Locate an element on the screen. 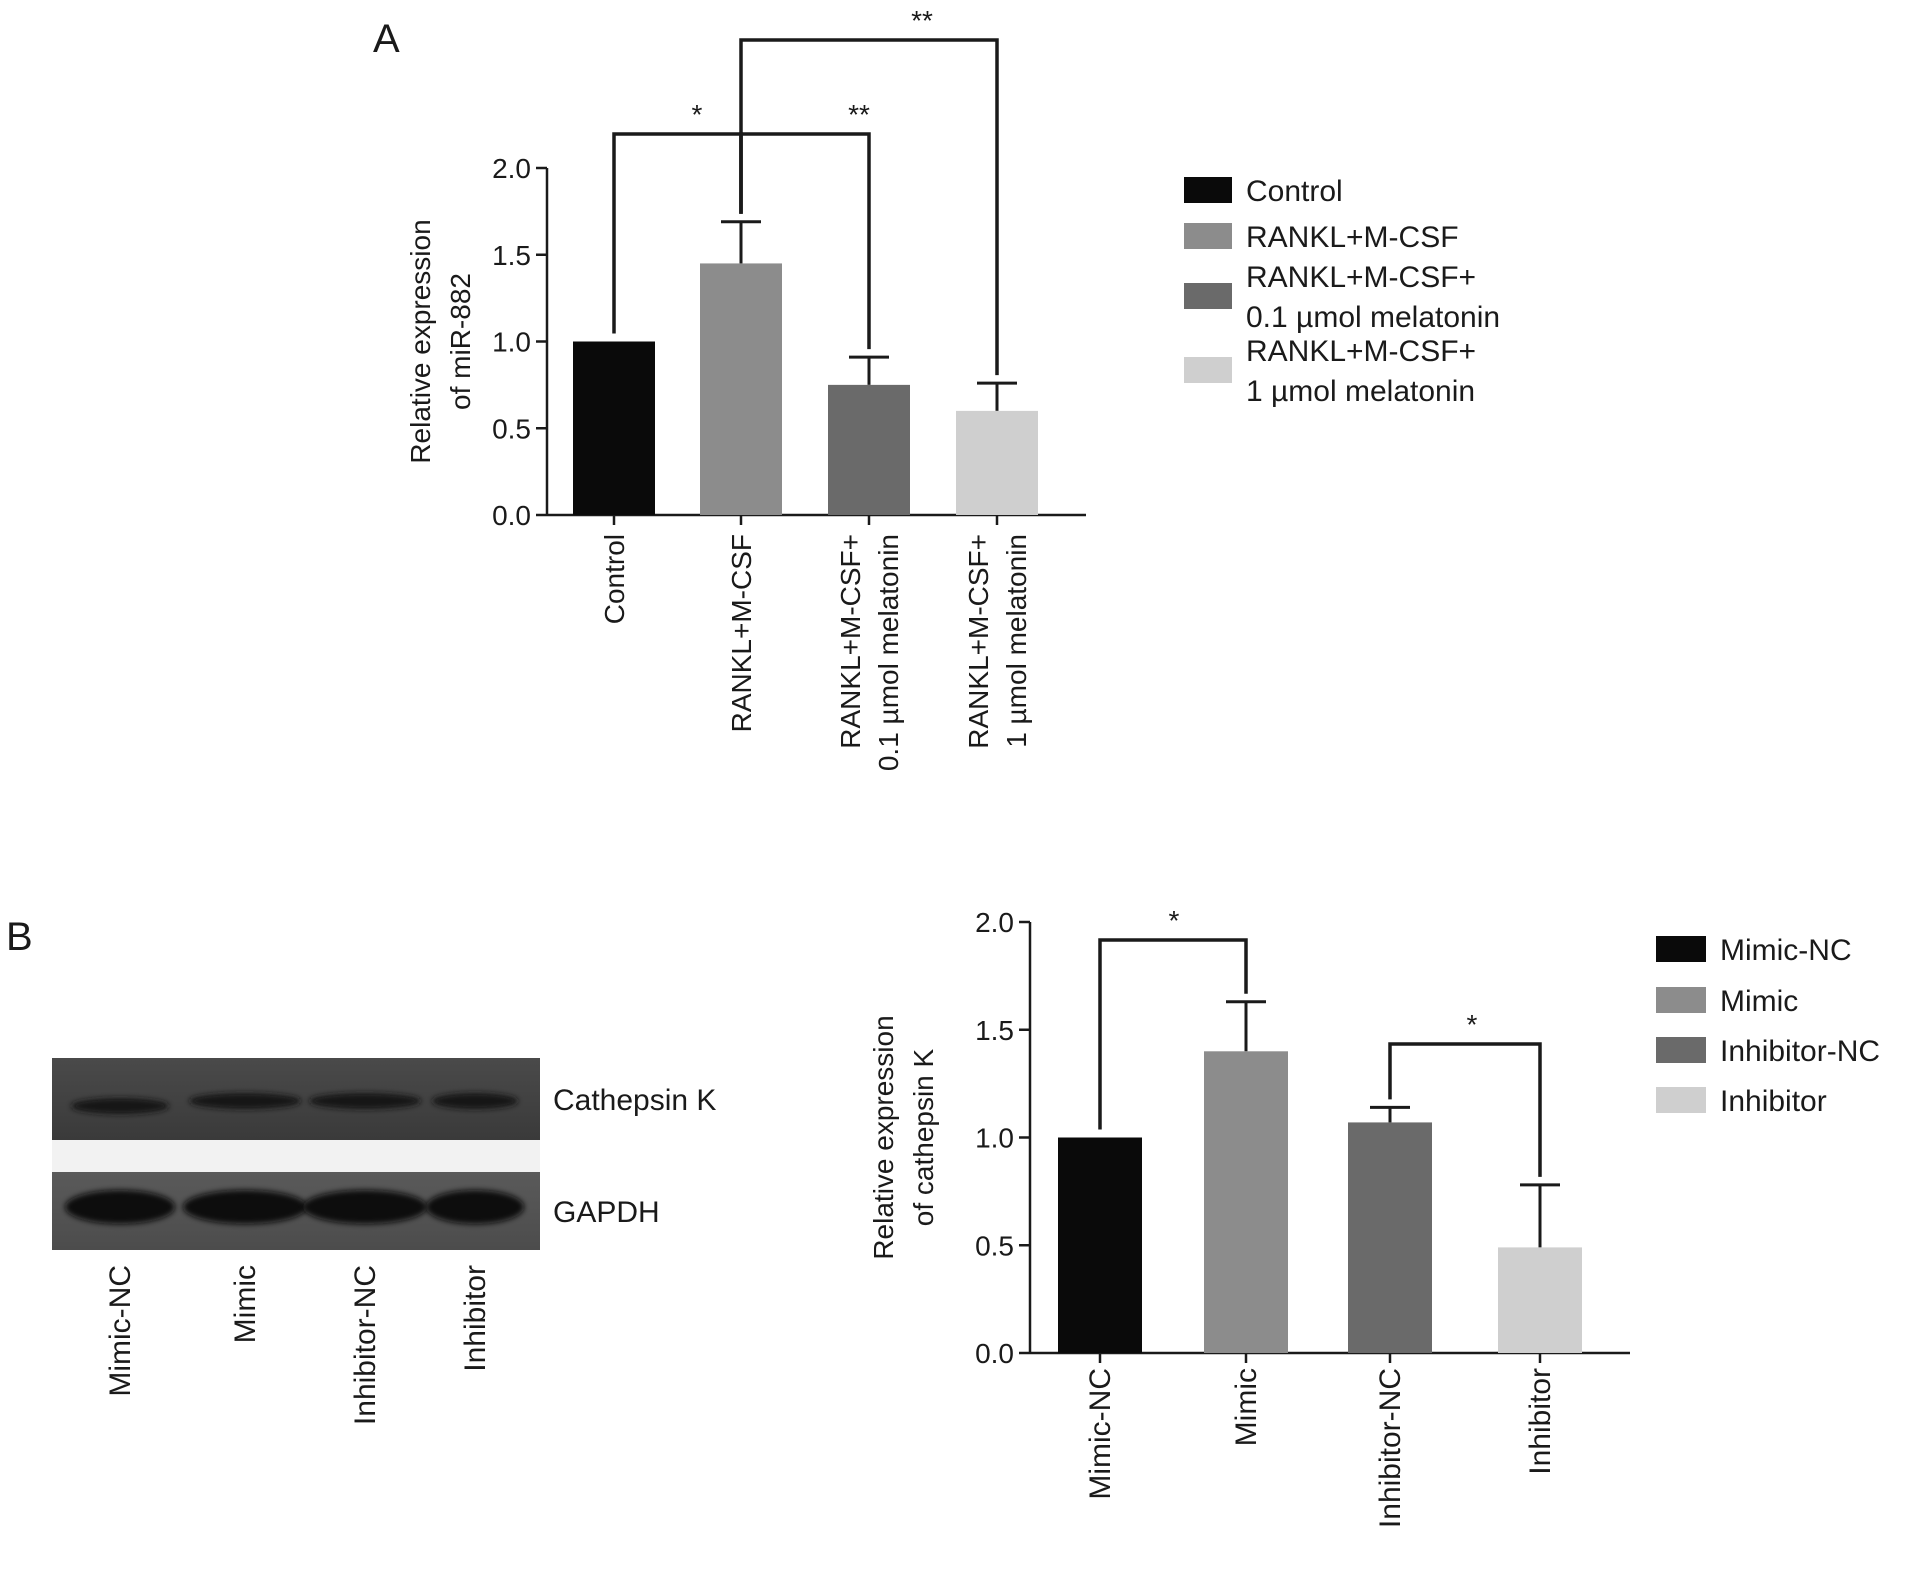 This screenshot has width=1913, height=1572. legend-label: 1 µmol melatonin is located at coordinates (1360, 391).